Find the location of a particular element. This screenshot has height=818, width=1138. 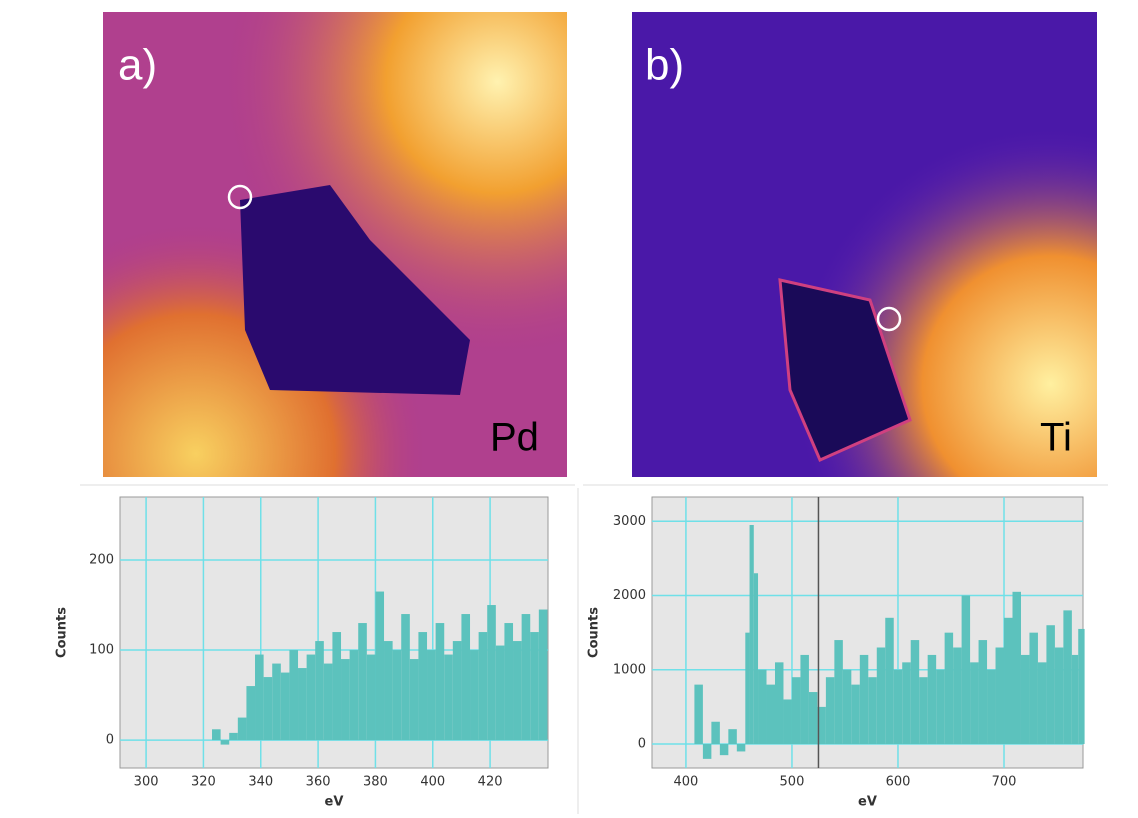

y-tick-label: 200 is located at coordinates (101, 560).